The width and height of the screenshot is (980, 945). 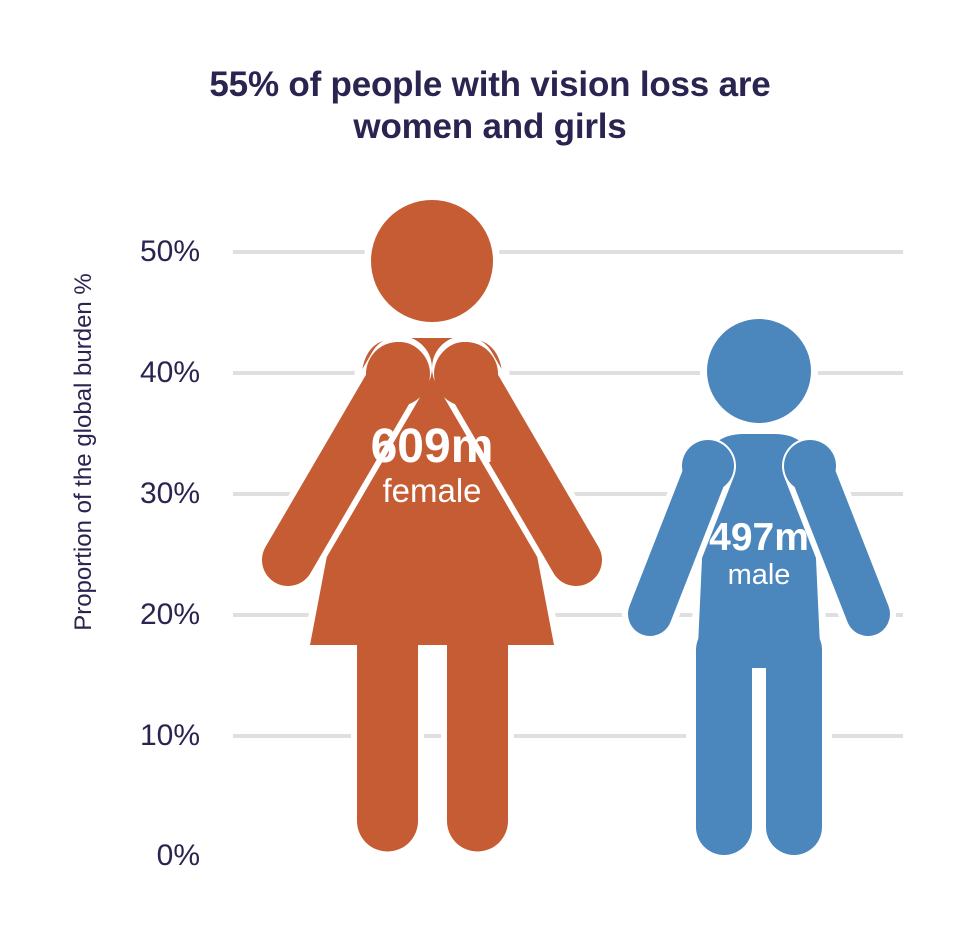 What do you see at coordinates (398, 374) in the screenshot?
I see `female-shoulder-left` at bounding box center [398, 374].